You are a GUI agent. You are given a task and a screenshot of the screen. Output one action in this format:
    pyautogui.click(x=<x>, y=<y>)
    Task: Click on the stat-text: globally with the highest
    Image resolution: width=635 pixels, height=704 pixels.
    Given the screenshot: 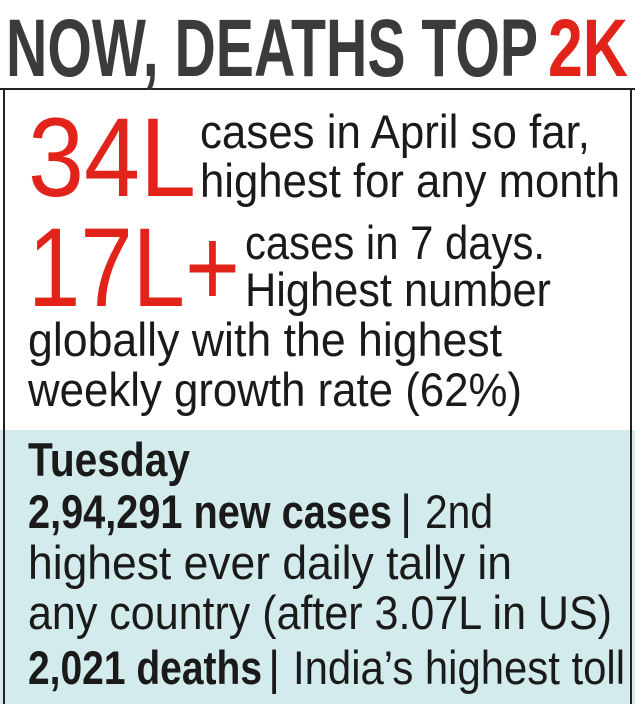 What is the action you would take?
    pyautogui.click(x=265, y=339)
    